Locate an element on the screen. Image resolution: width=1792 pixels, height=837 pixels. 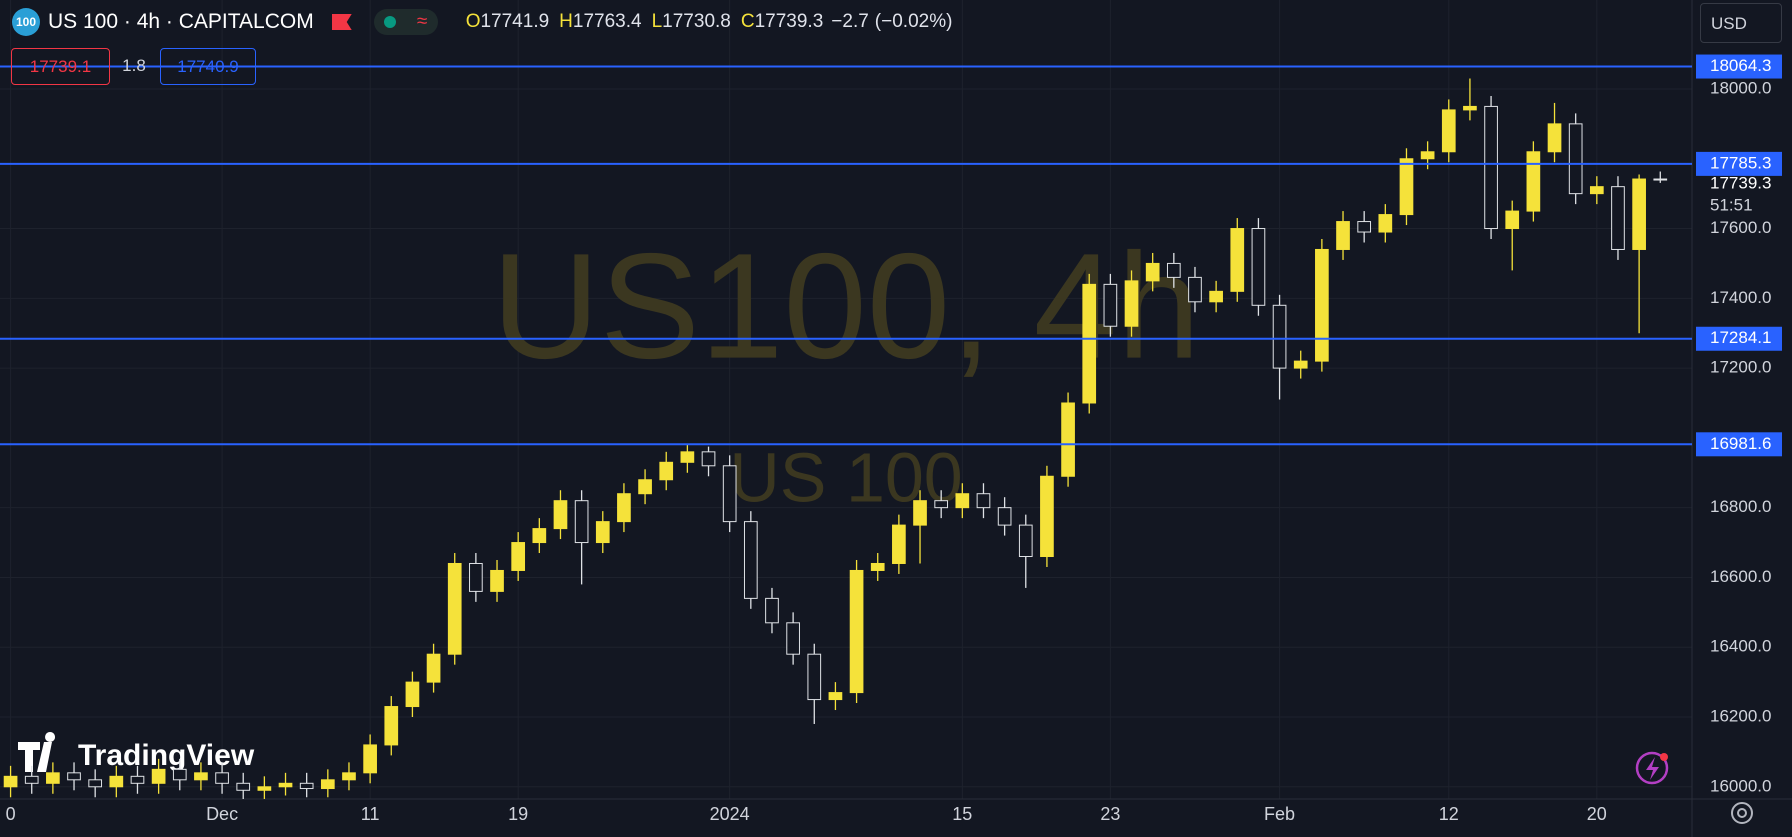
y-tick-label: 17600.0 is located at coordinates (1740, 227).